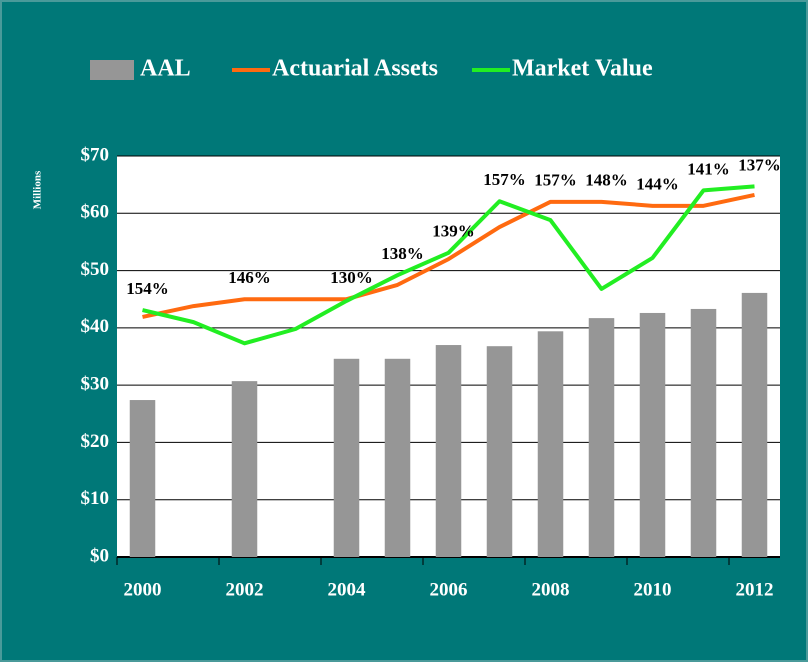 The height and width of the screenshot is (662, 808). What do you see at coordinates (95, 154) in the screenshot?
I see `y-tick-label: $70` at bounding box center [95, 154].